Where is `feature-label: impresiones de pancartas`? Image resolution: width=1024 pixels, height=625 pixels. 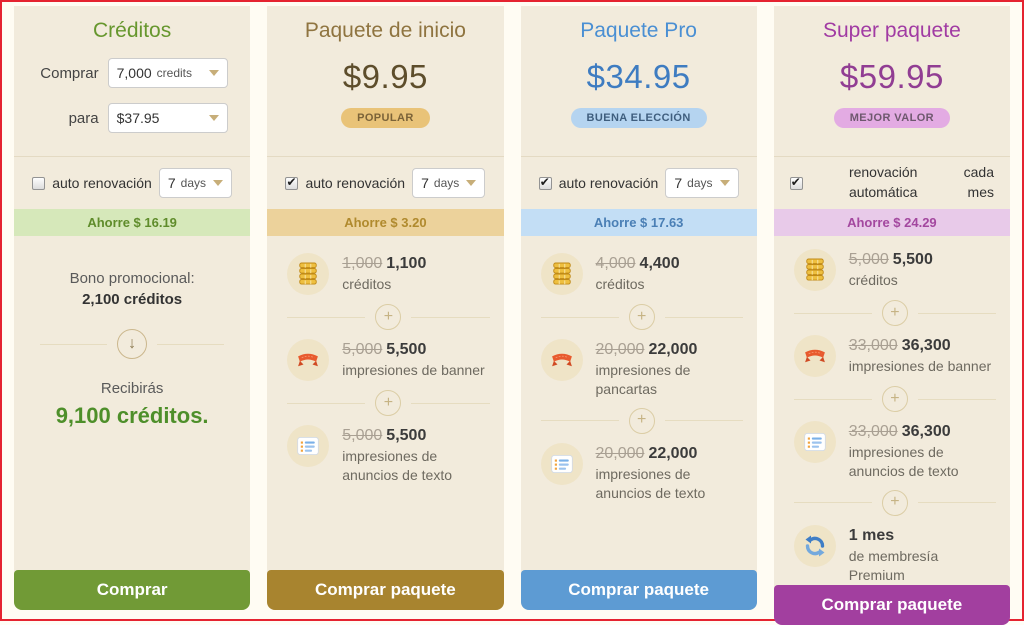 feature-label: impresiones de pancartas is located at coordinates (643, 379).